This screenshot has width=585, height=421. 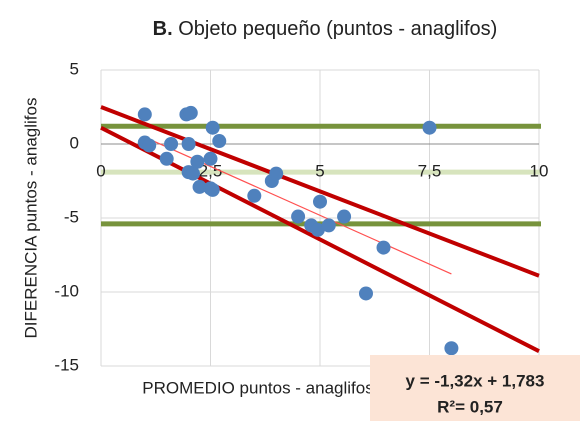 What do you see at coordinates (100, 170) in the screenshot?
I see `x-tick-label: 0` at bounding box center [100, 170].